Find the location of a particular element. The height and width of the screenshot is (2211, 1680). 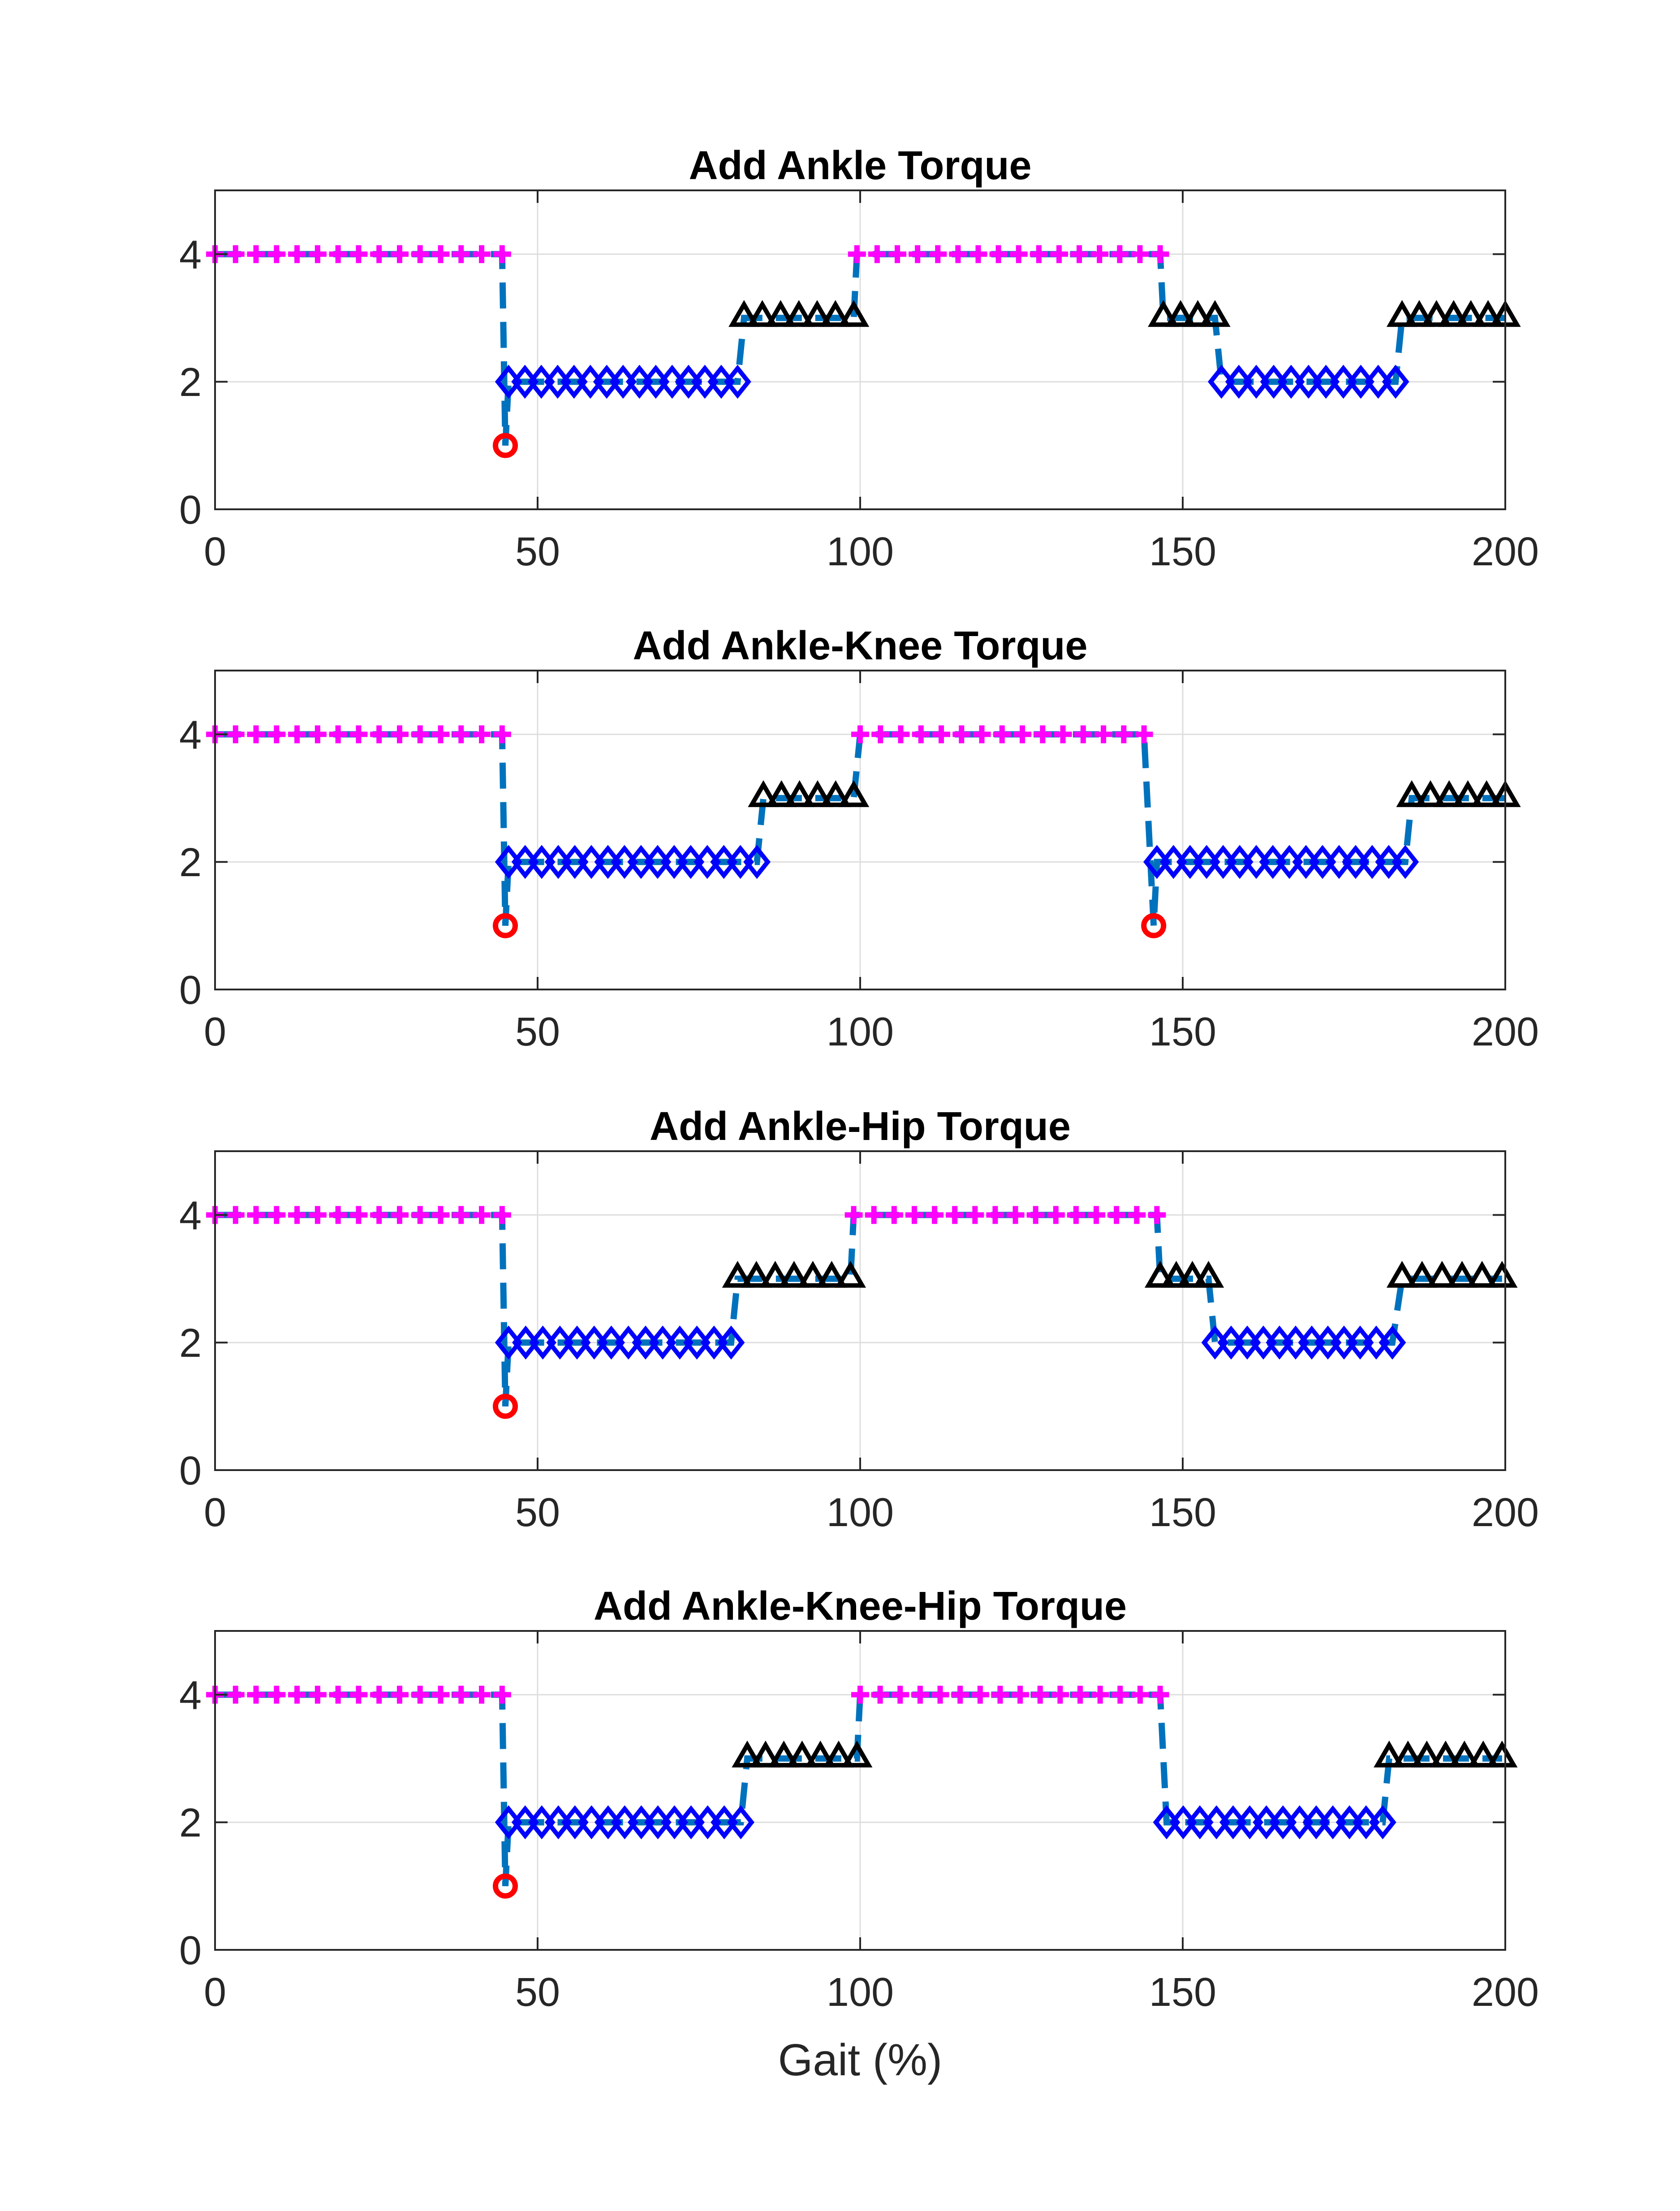

phase-4-markers is located at coordinates (1009, 254).